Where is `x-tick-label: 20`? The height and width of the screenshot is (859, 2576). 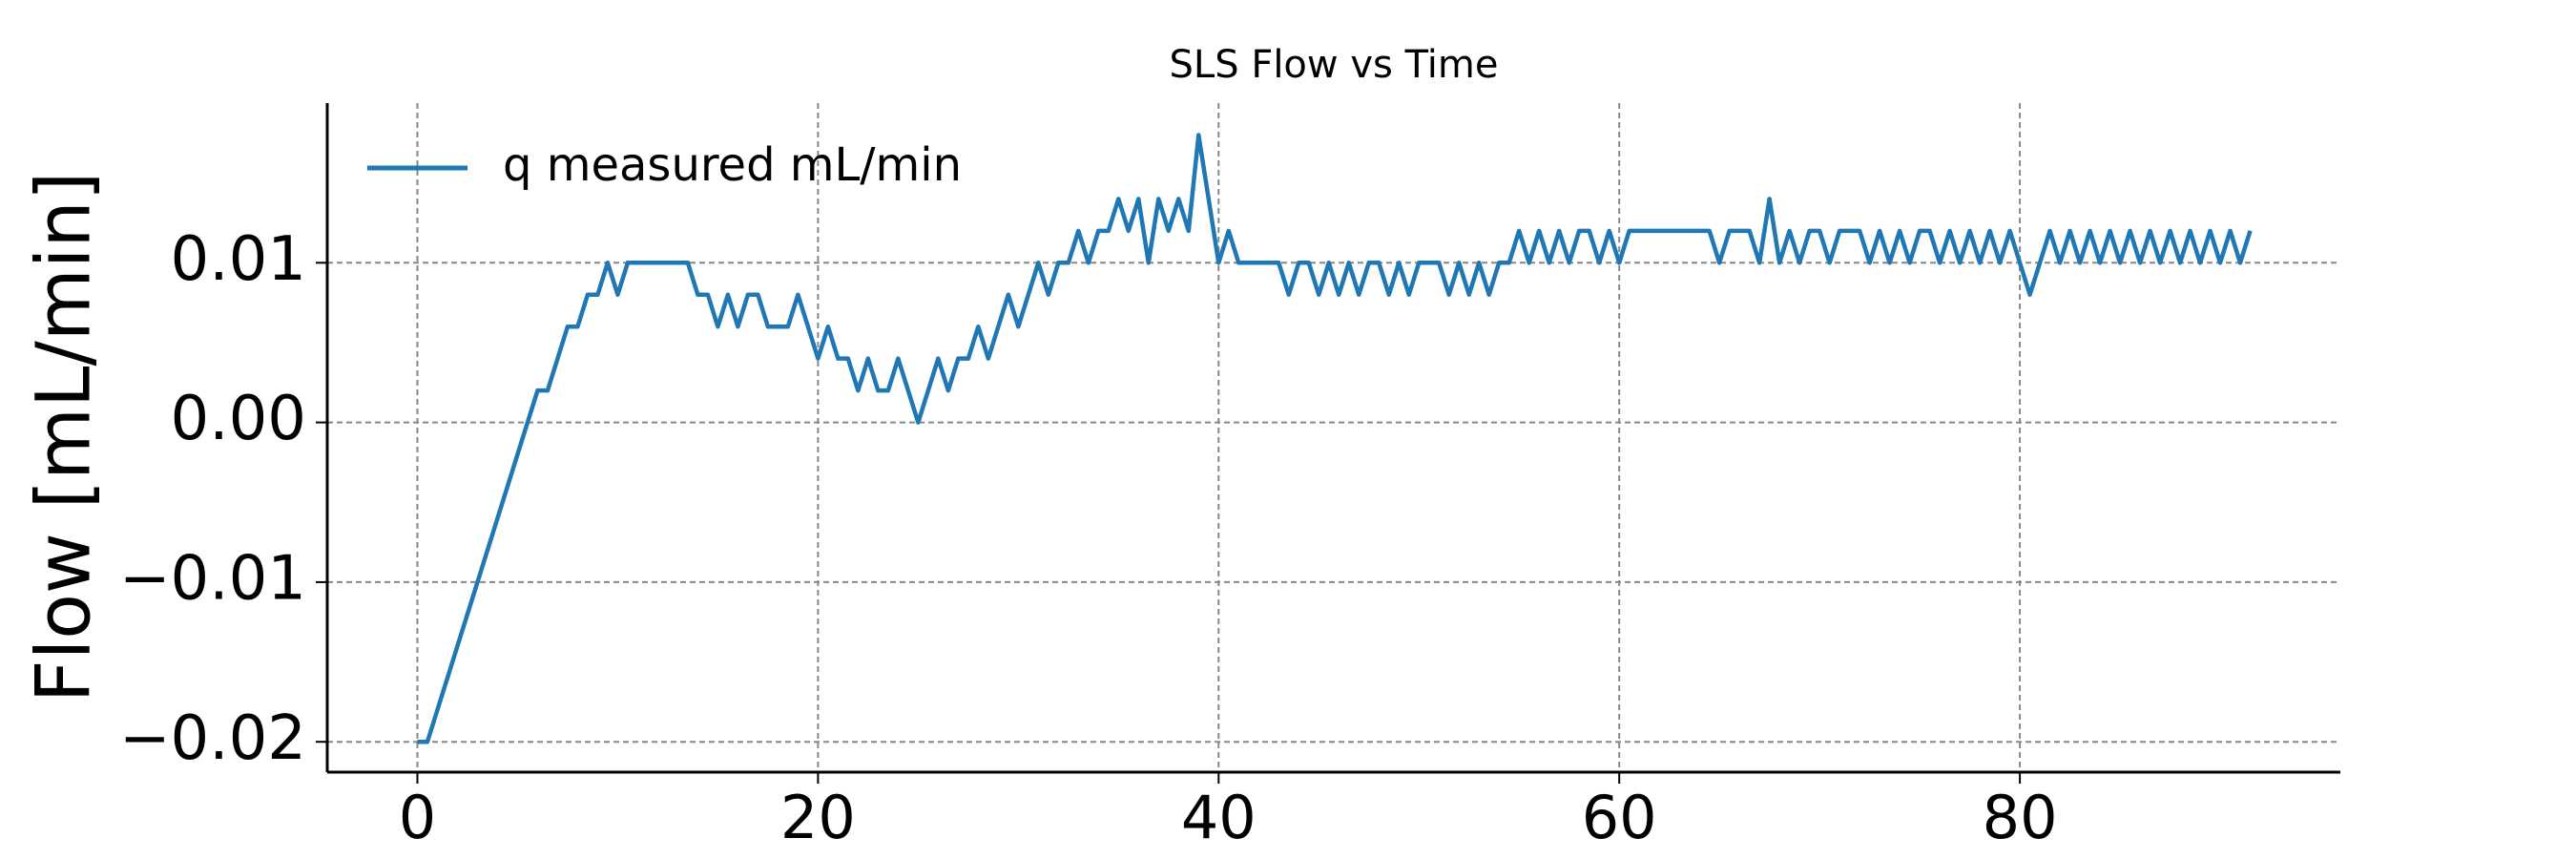
x-tick-label: 20 is located at coordinates (818, 817).